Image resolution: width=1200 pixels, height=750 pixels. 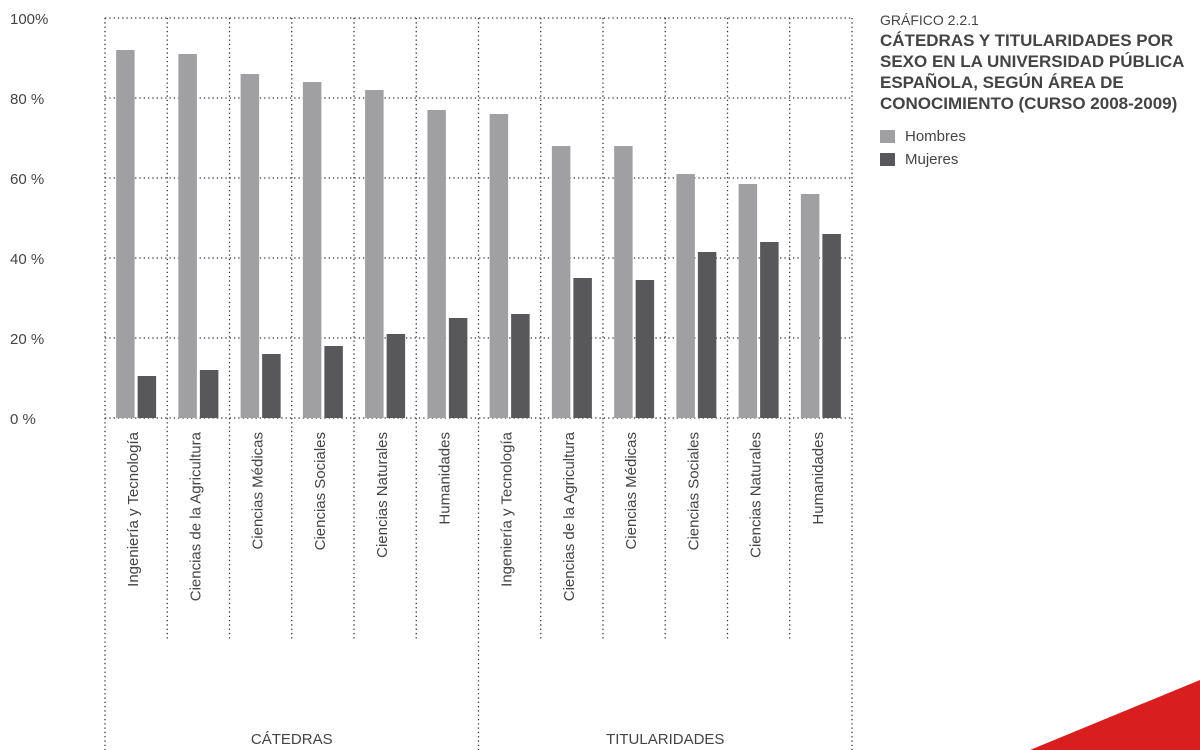 I want to click on legend-item: Hombres, so click(x=1039, y=136).